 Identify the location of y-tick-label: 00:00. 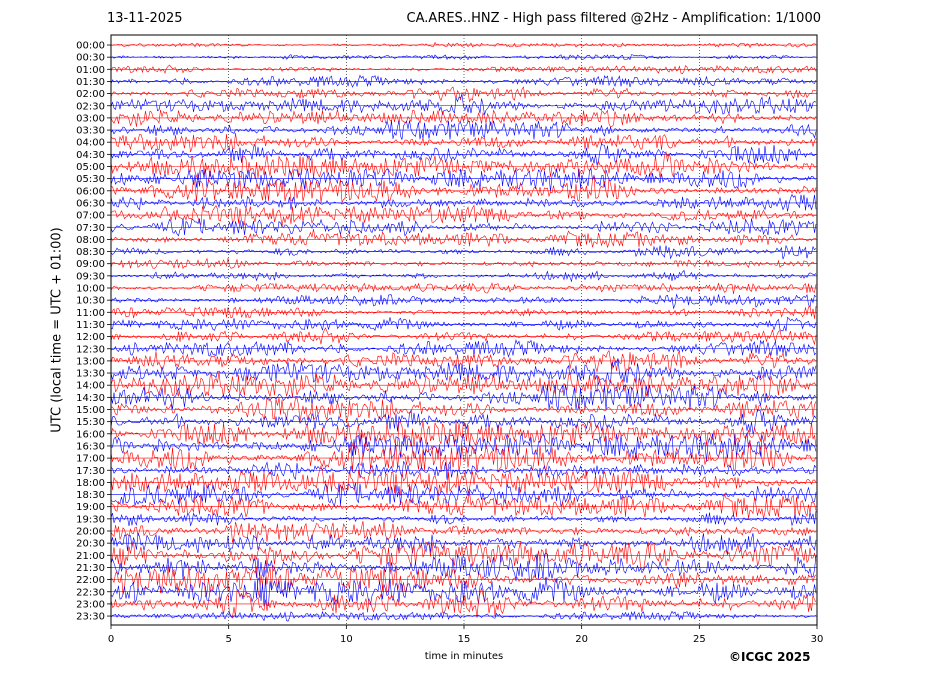
(90, 46).